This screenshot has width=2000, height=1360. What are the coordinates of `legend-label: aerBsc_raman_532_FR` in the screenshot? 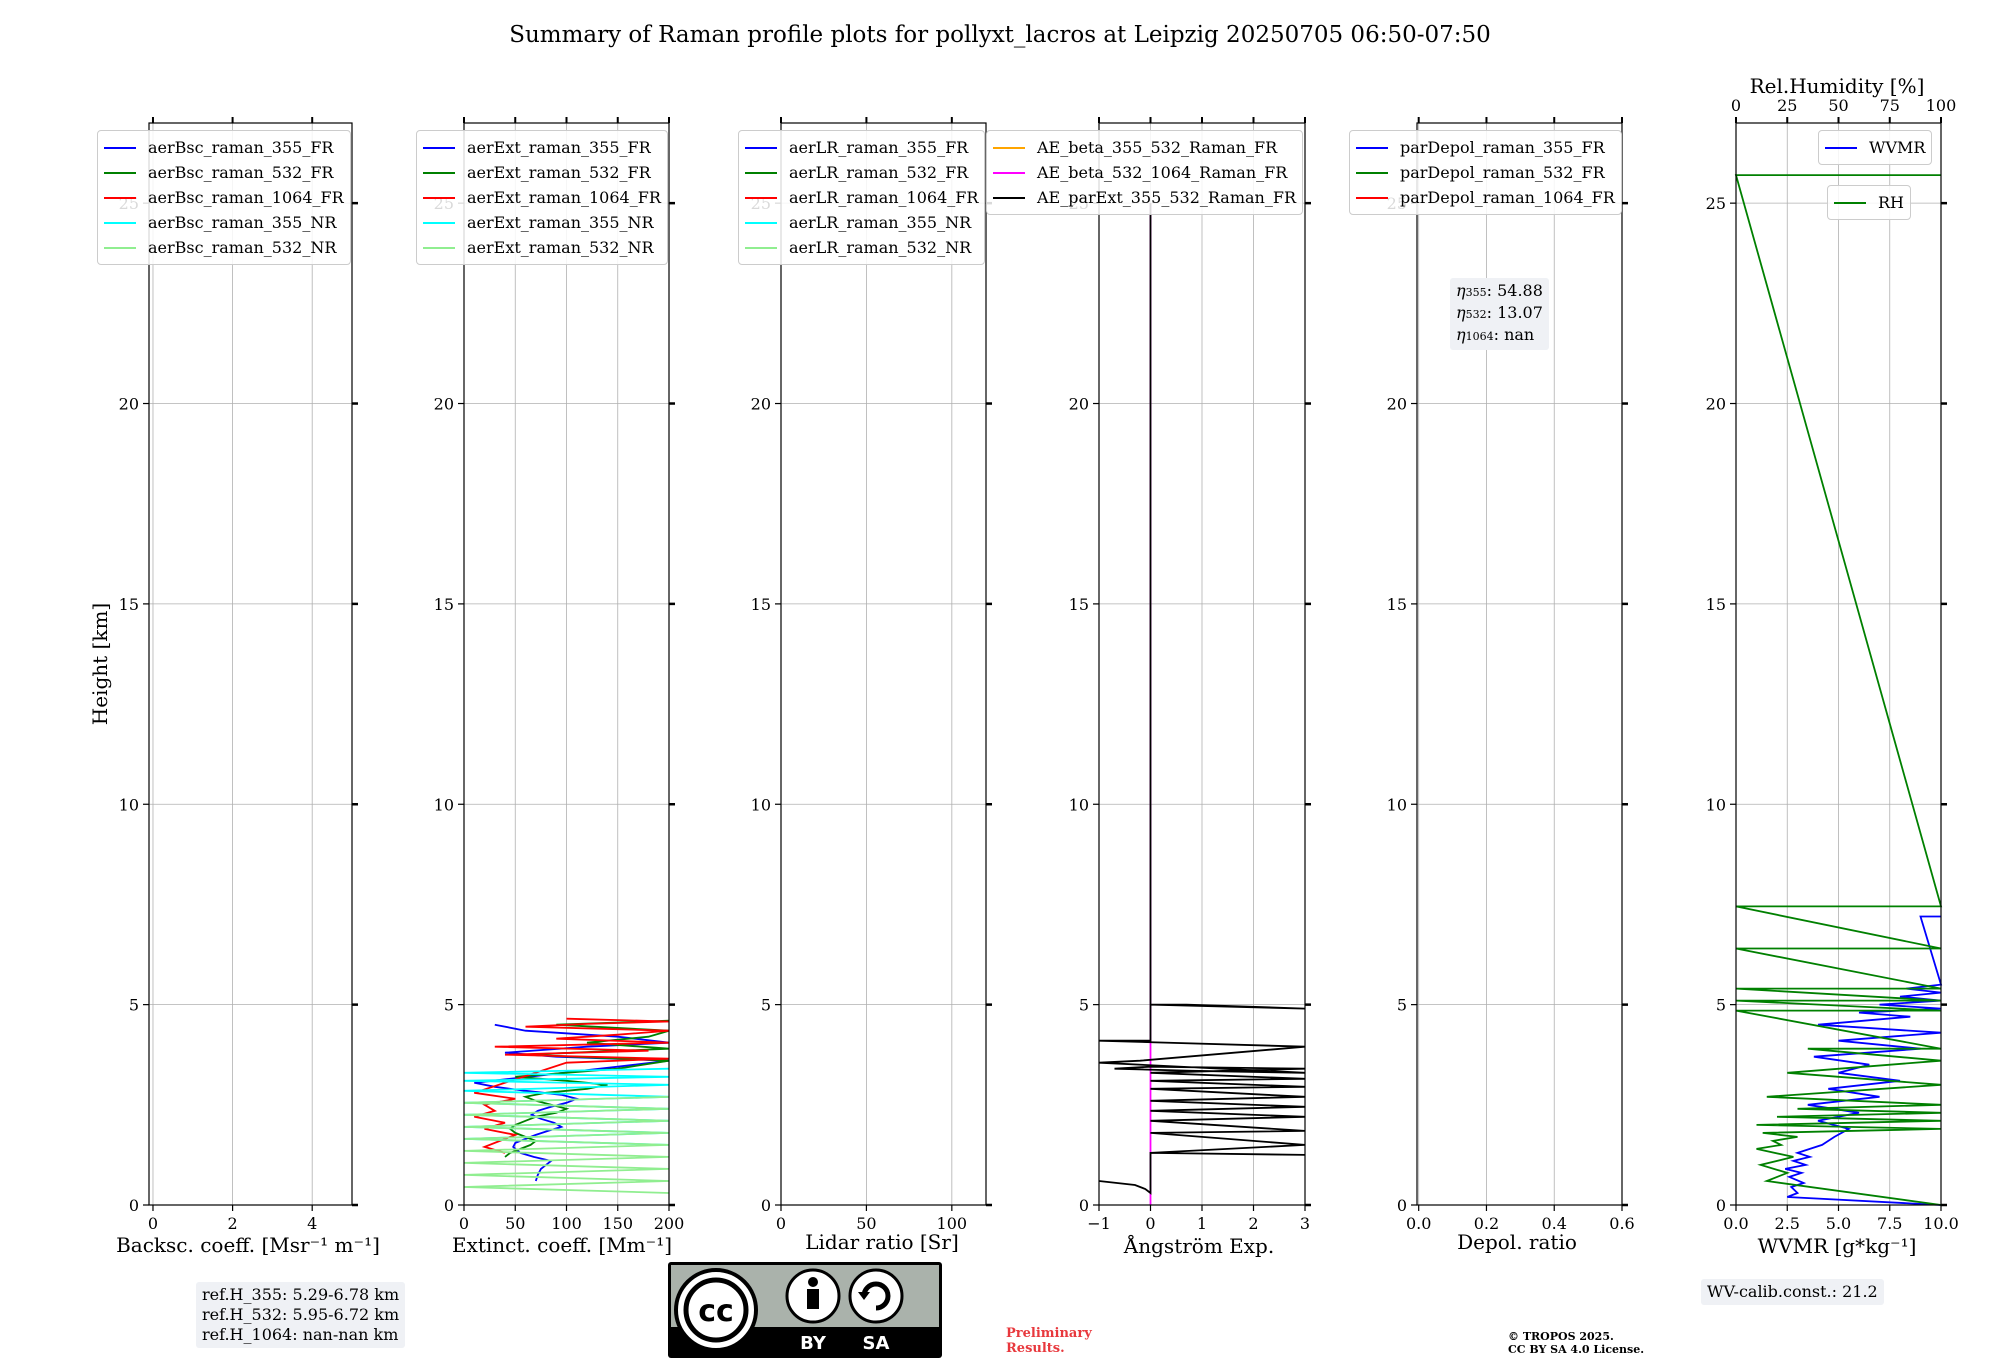 It's located at (241, 172).